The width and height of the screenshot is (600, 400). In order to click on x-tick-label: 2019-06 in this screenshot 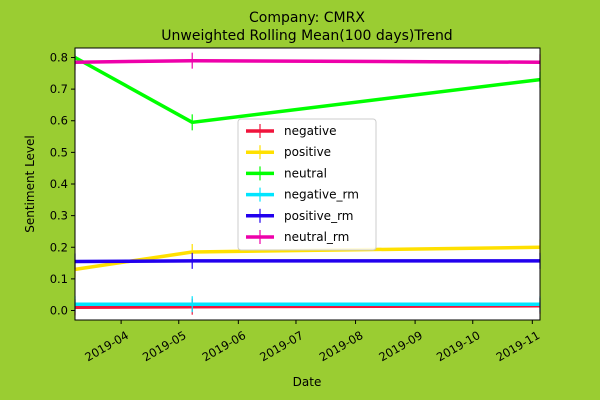, I will do `click(224, 346)`.